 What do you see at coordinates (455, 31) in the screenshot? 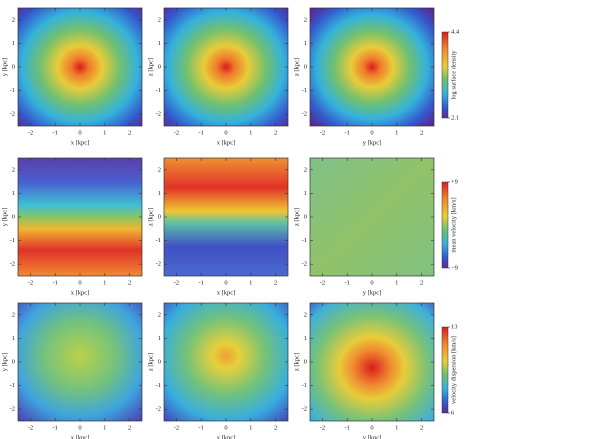
I see `colorbar-tick-label: 4.4` at bounding box center [455, 31].